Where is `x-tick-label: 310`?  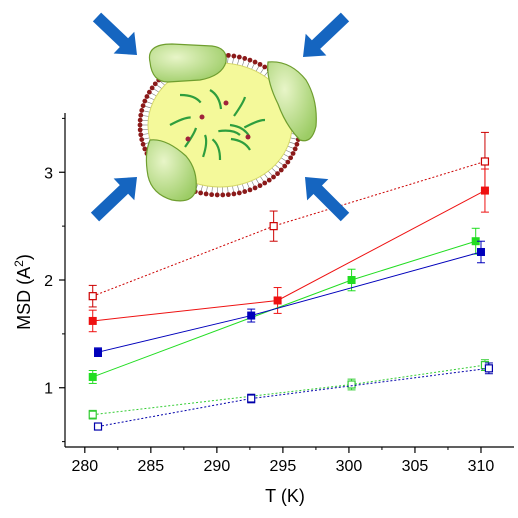 x-tick-label: 310 is located at coordinates (481, 466).